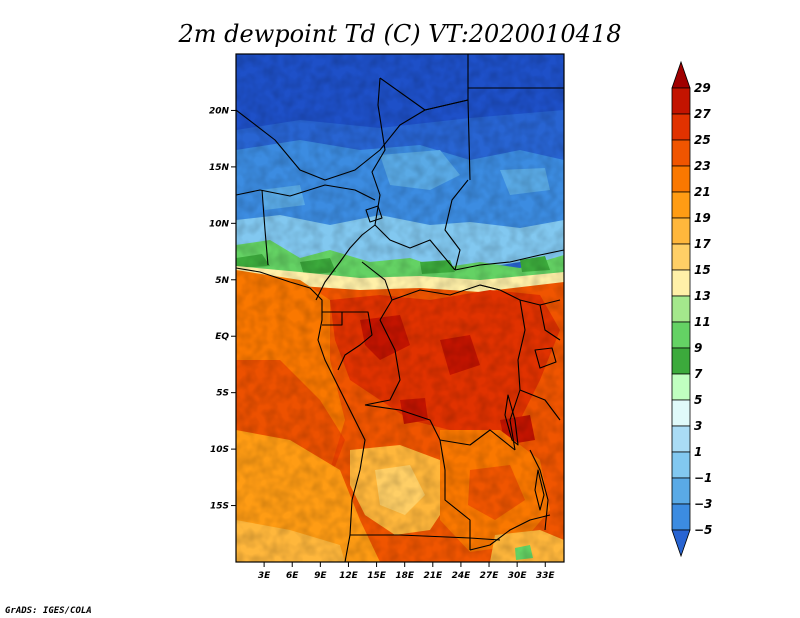  Describe the element at coordinates (546, 576) in the screenshot. I see `lon-tick-label: 33E` at that location.